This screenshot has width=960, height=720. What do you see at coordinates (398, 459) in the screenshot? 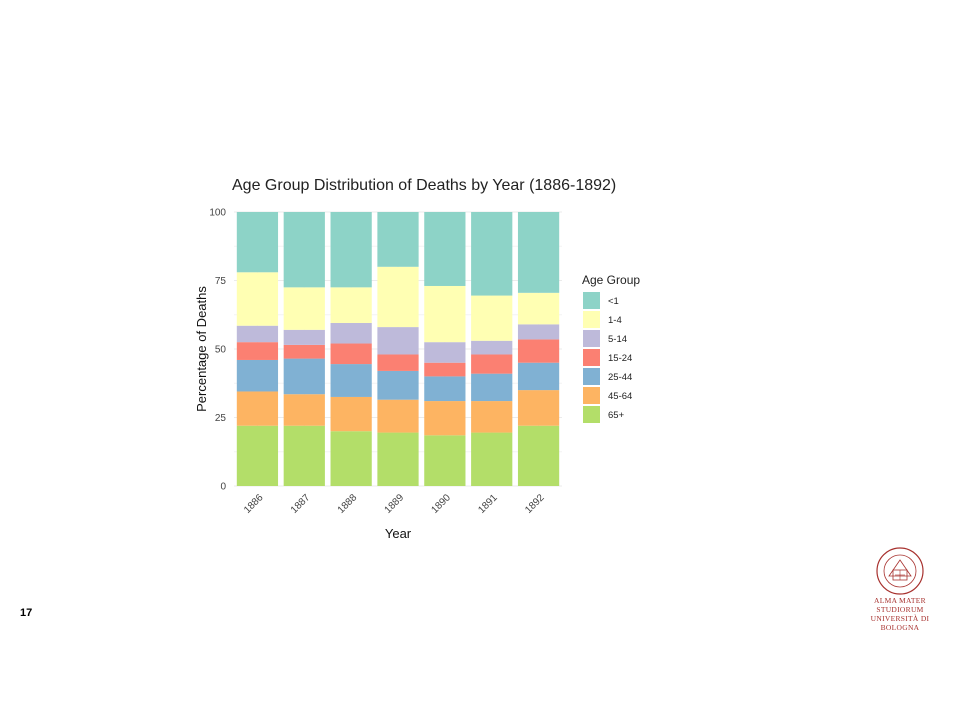
I see `bar-segment-1889-65+` at bounding box center [398, 459].